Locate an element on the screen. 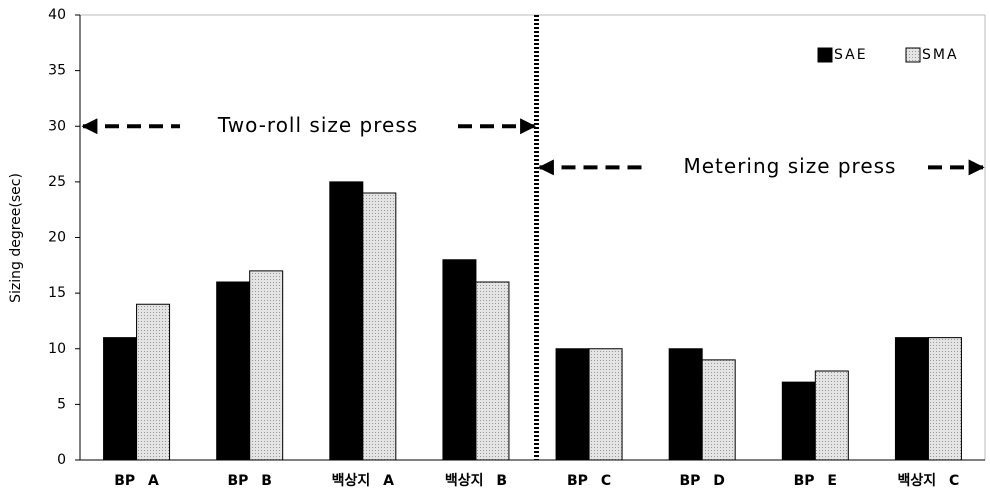 Image resolution: width=990 pixels, height=493 pixels. x-tick-label: 백상지 A is located at coordinates (363, 481).